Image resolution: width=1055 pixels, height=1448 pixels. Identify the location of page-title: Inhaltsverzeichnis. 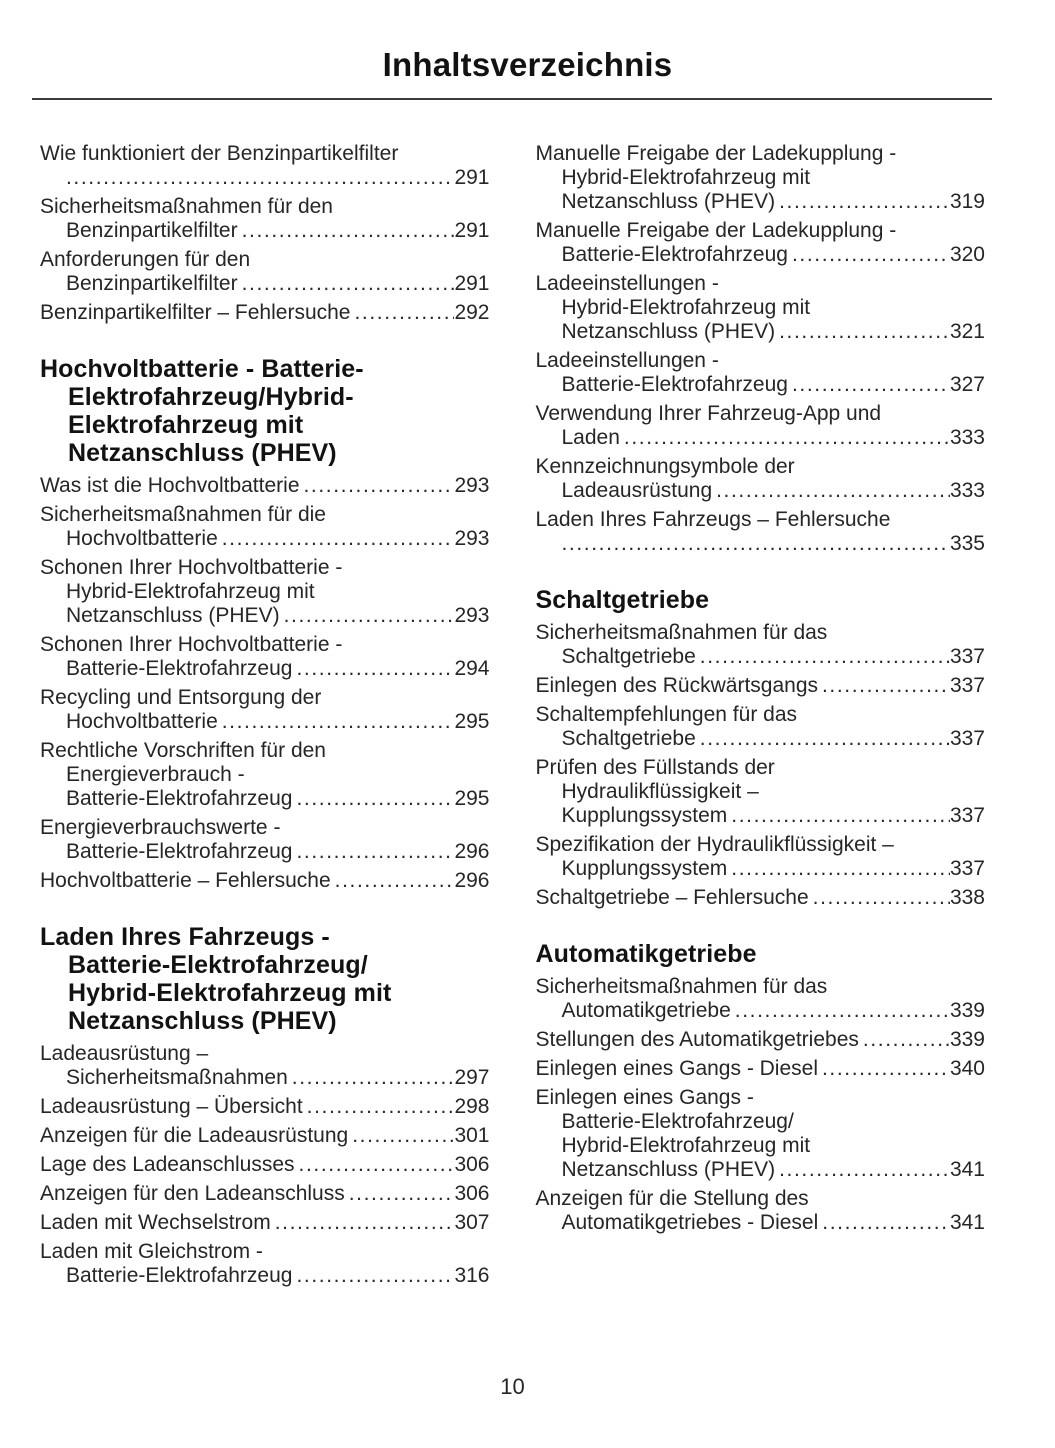
(527, 64).